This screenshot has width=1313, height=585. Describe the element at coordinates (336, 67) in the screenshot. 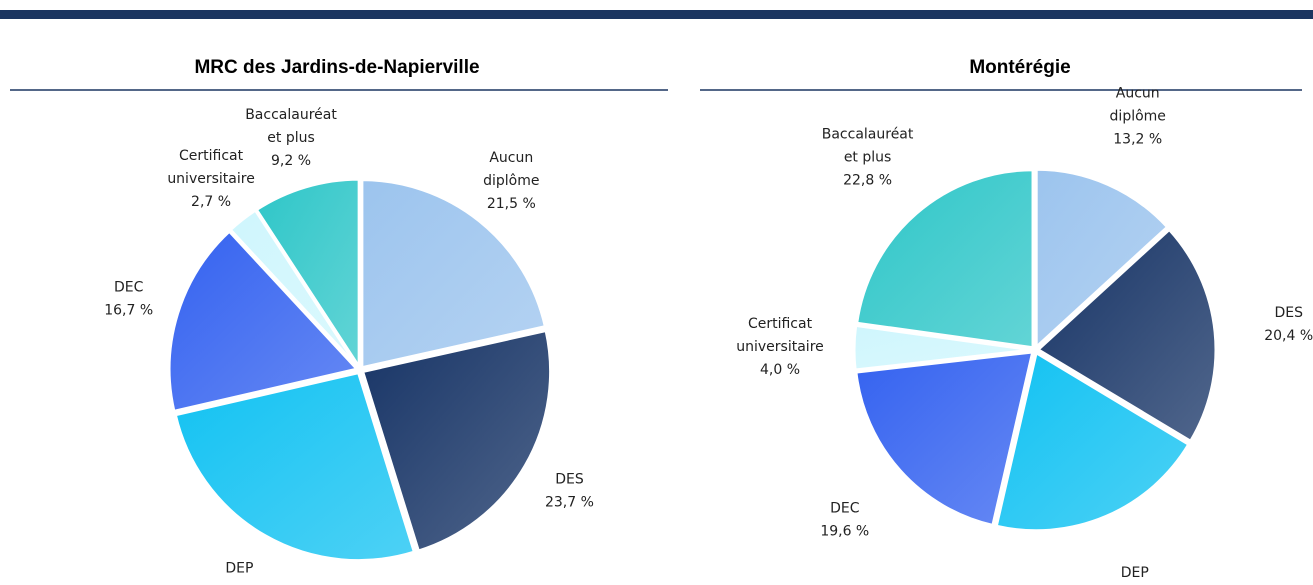

I see `chart-title: MRC des Jardins-de-Napierville` at that location.